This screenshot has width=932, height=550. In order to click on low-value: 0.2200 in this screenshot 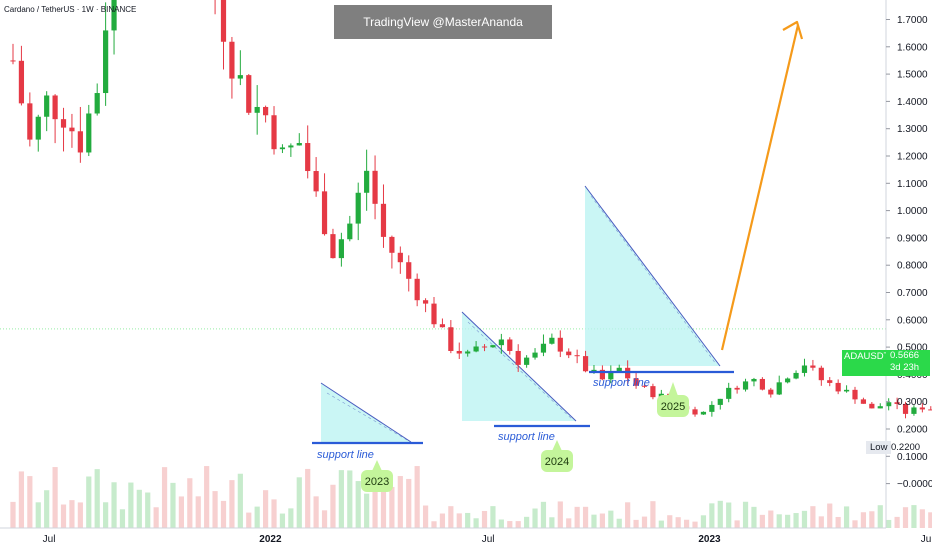, I will do `click(906, 447)`.